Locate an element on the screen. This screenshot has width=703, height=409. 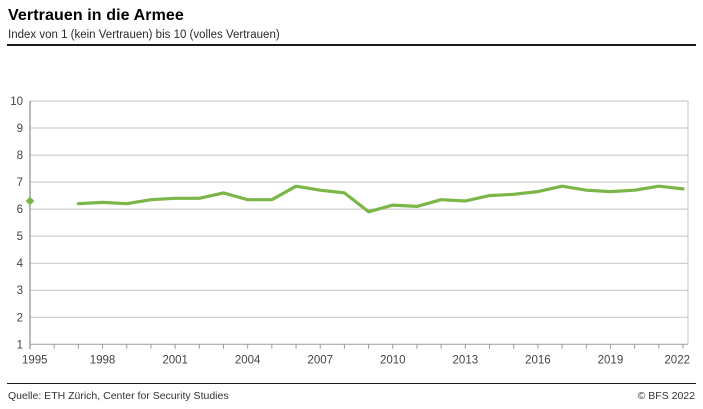
x-tick-label: 2016 is located at coordinates (538, 360).